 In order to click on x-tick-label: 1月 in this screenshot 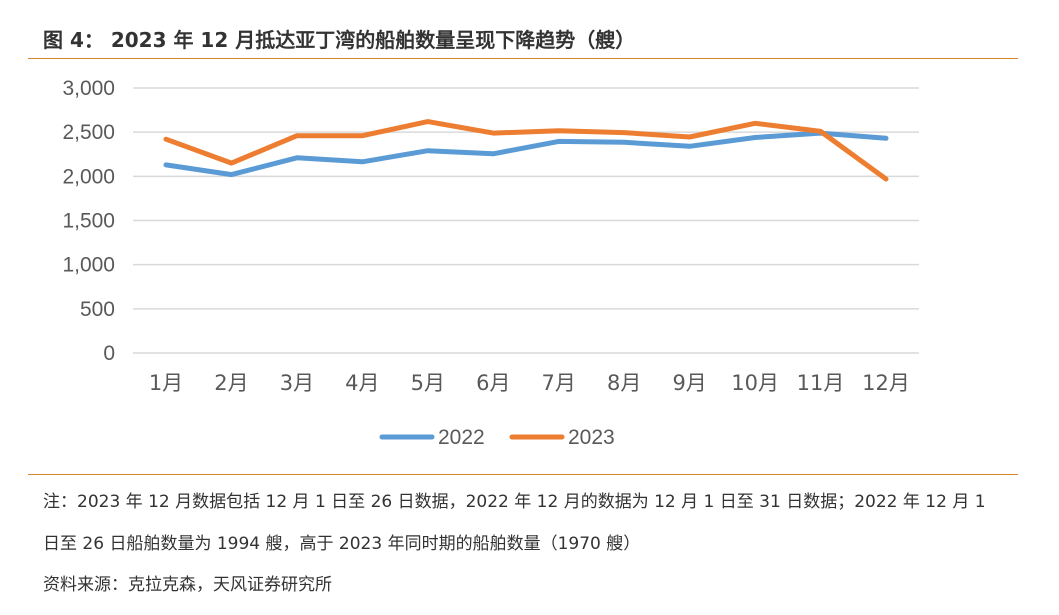, I will do `click(166, 383)`.